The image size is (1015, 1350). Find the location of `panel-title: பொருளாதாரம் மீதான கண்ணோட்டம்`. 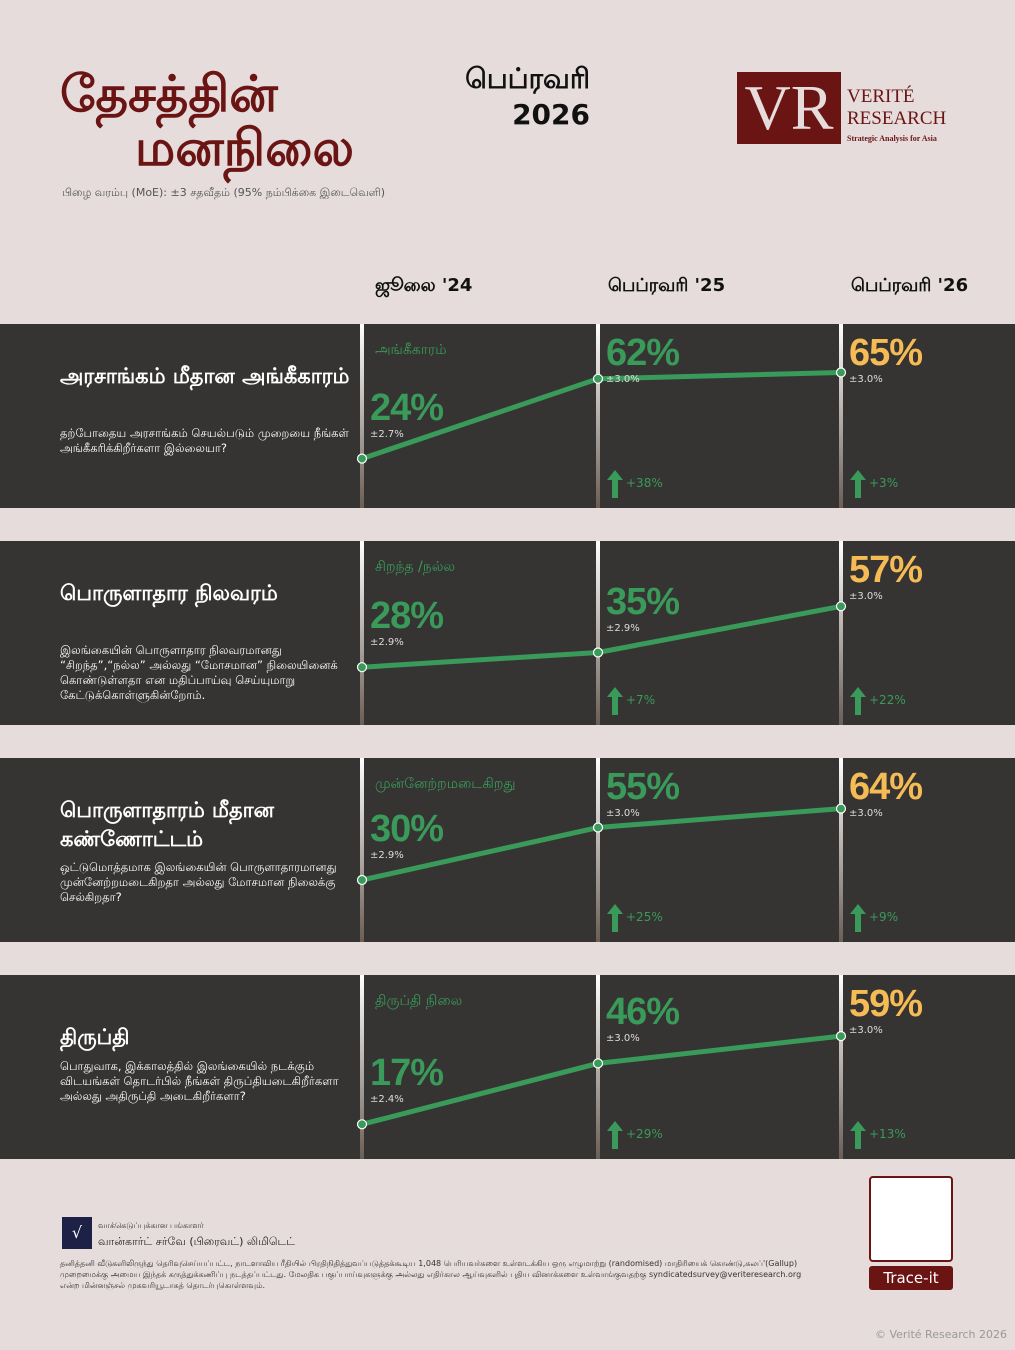

panel-title: பொருளாதாரம் மீதான கண்ணோட்டம் is located at coordinates (167, 824).